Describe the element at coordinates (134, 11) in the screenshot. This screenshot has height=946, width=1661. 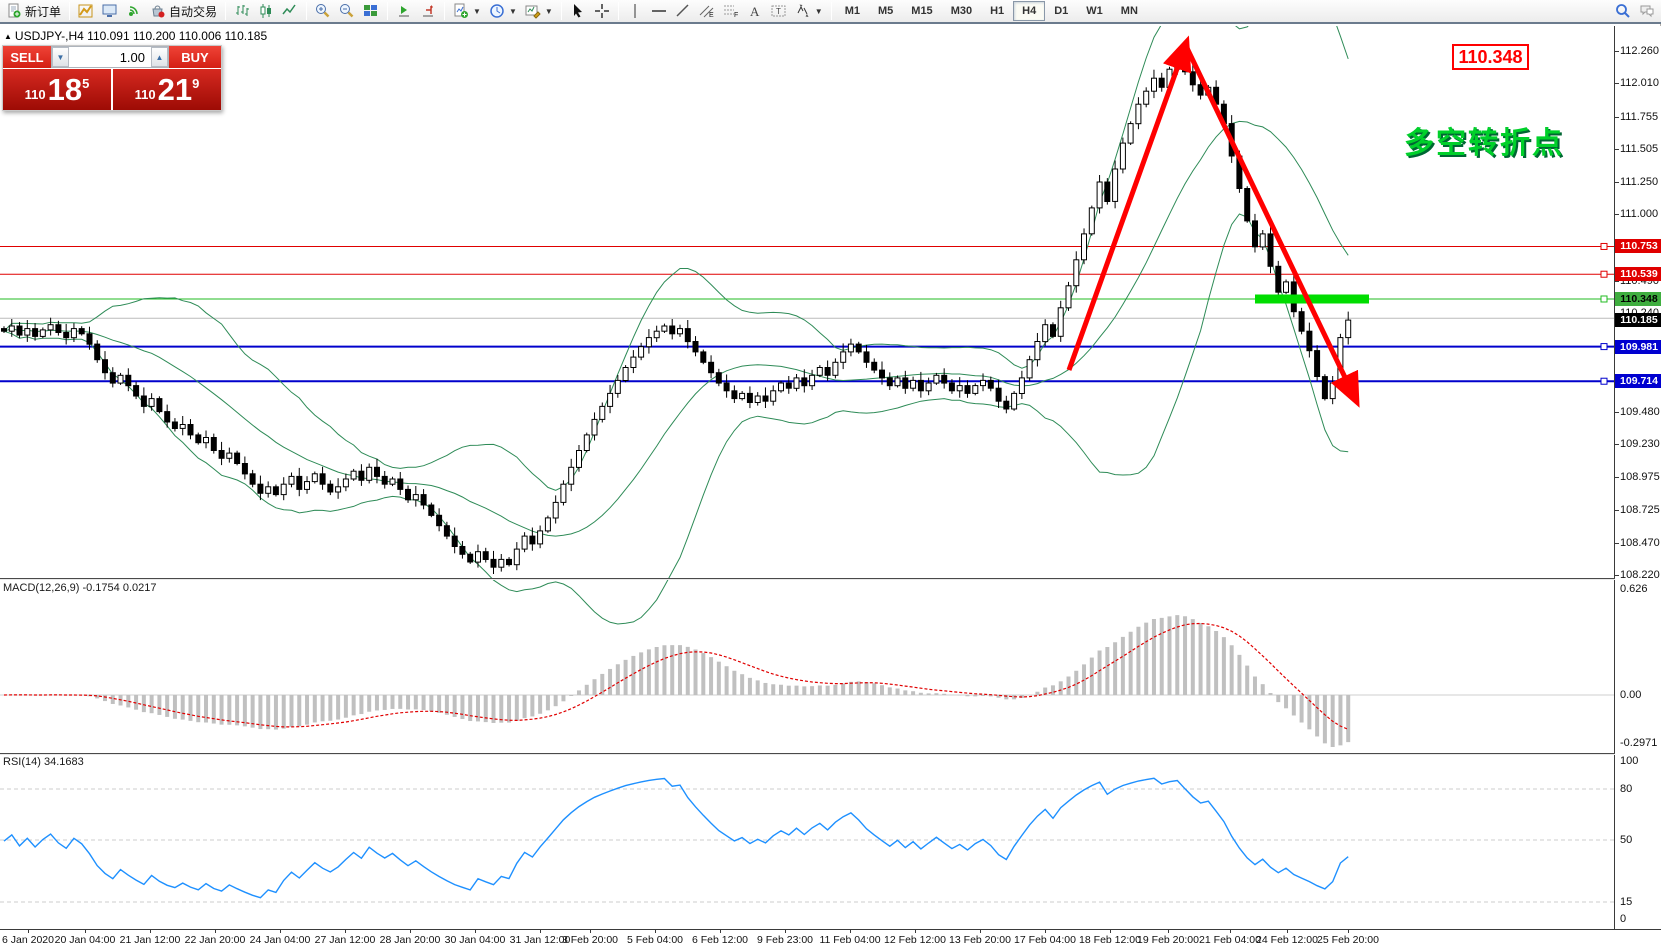
I see `signals-button` at that location.